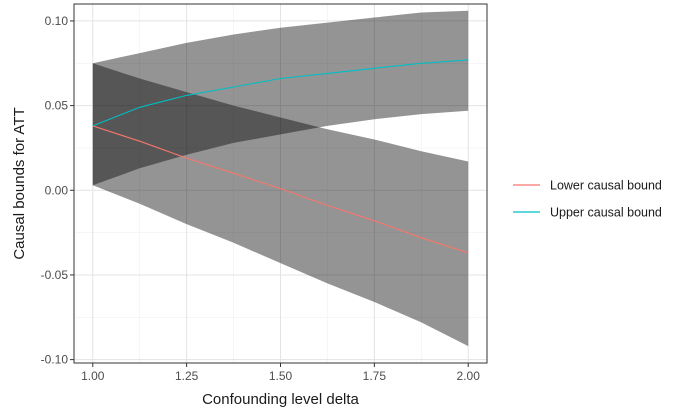  I want to click on x-axis: 1.00 1.25 1.50 1.75 2.00, so click(280, 373).